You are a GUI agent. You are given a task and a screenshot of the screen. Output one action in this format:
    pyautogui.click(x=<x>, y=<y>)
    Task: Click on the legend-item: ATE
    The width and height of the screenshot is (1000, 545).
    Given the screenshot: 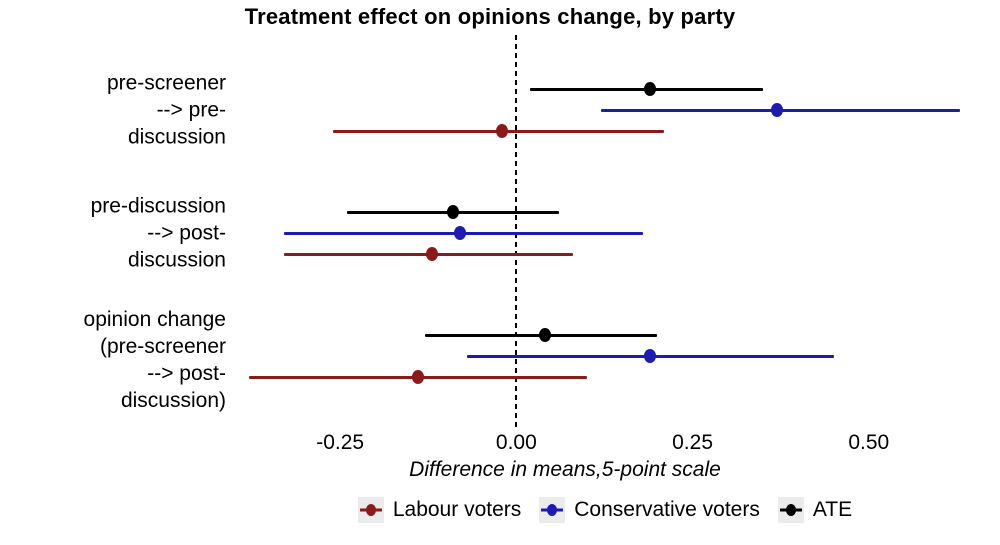 What is the action you would take?
    pyautogui.click(x=815, y=510)
    